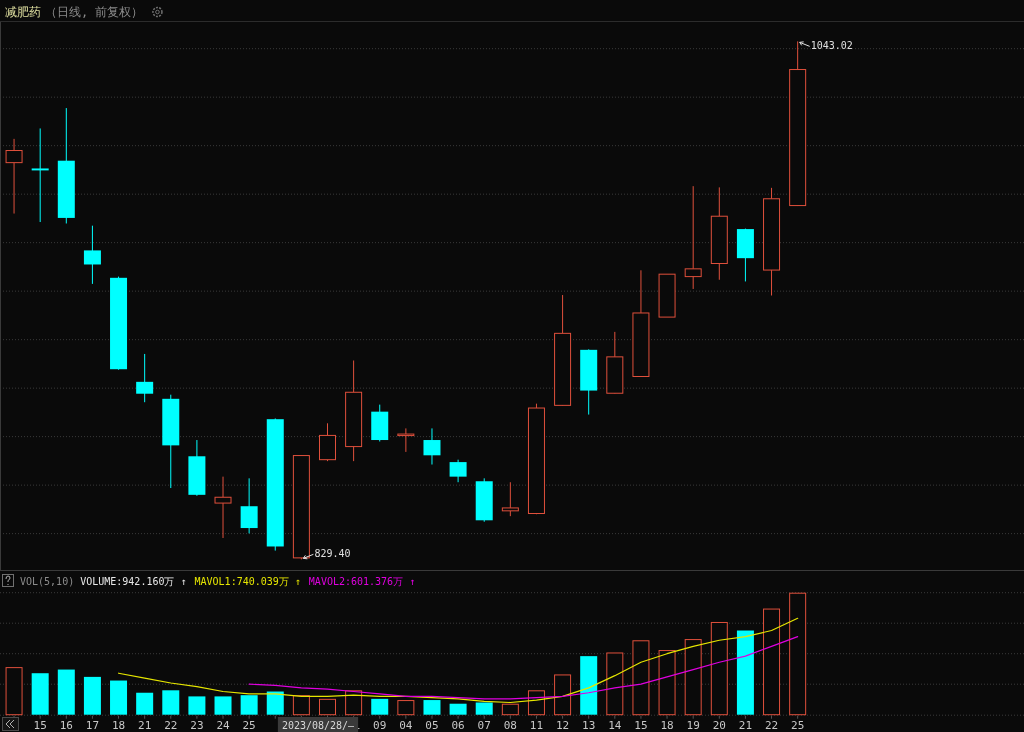 The width and height of the screenshot is (1024, 732). Describe the element at coordinates (562, 725) in the screenshot. I see `x-tick-label: 12` at that location.